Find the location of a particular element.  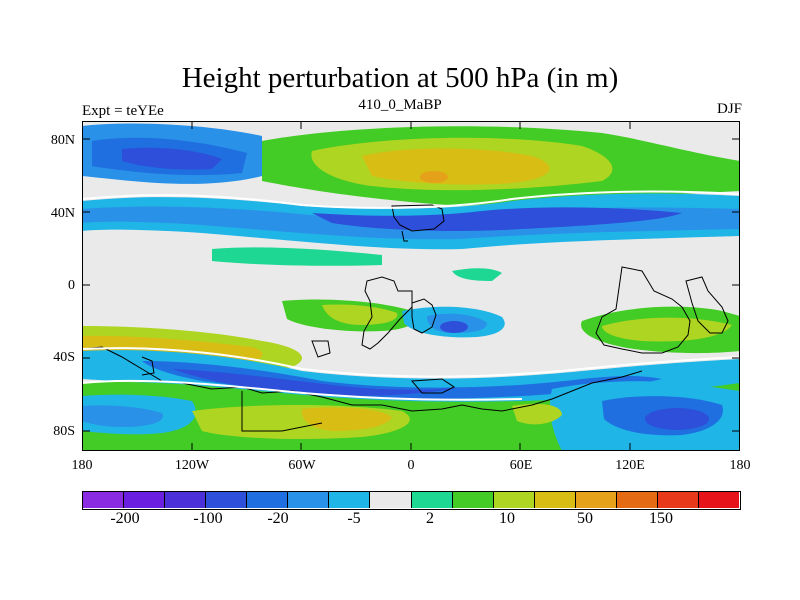

lon-label: 60E is located at coordinates (521, 465).